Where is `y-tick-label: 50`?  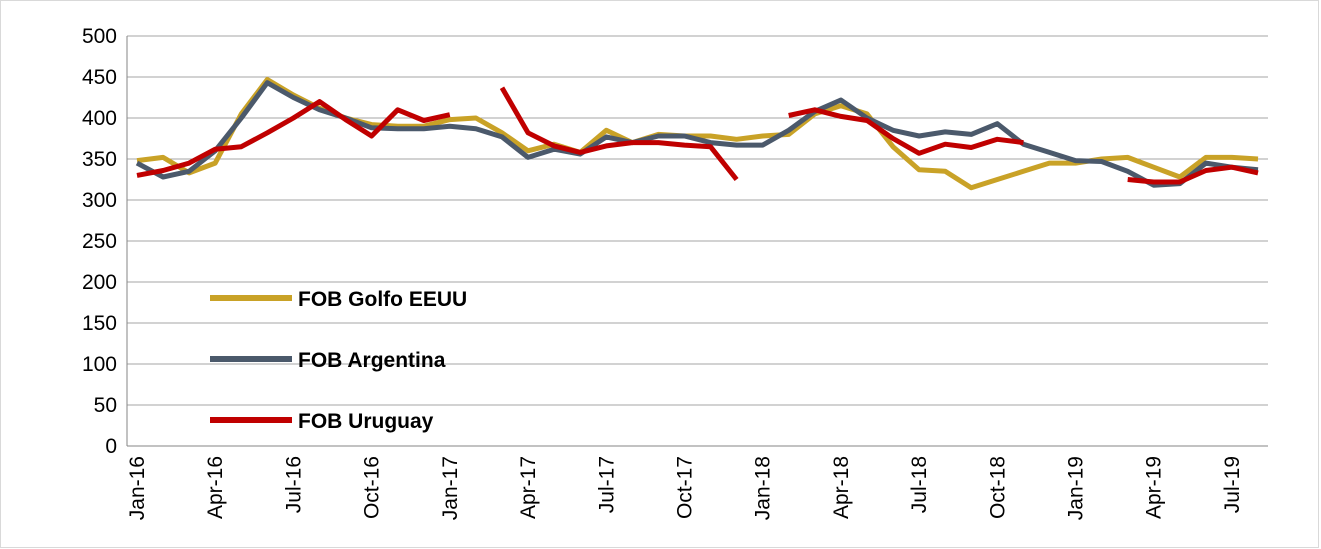
y-tick-label: 50 is located at coordinates (105, 405).